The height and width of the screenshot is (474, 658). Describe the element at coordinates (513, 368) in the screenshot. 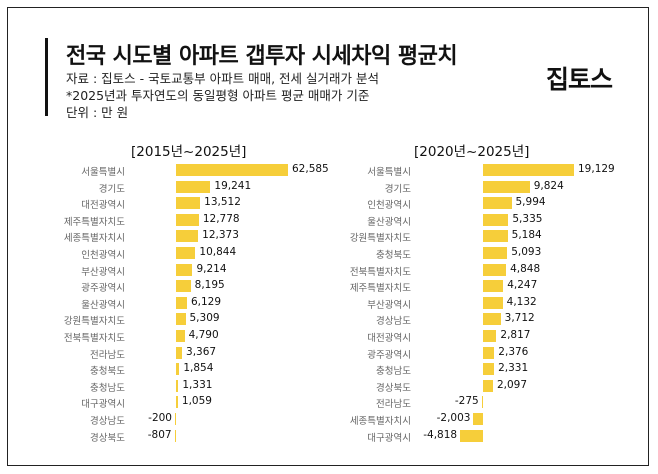

I see `value-label: 2,331` at that location.